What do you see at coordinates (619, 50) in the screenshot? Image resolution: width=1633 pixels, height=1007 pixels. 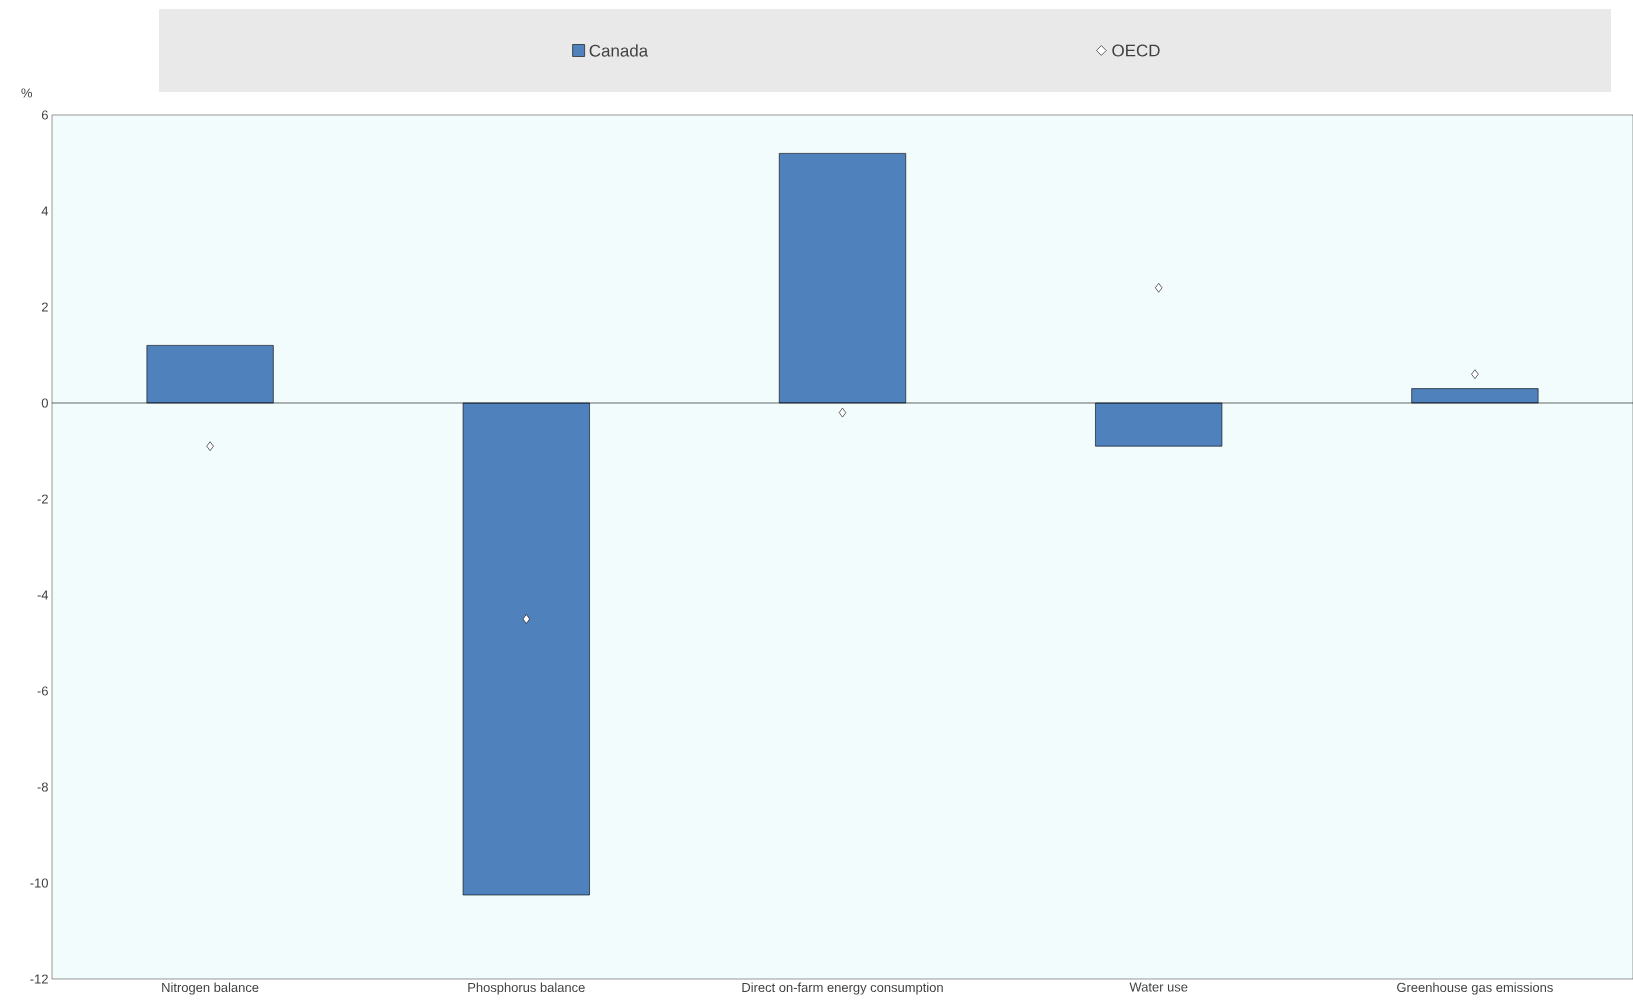 I see `legend-label: Canada` at bounding box center [619, 50].